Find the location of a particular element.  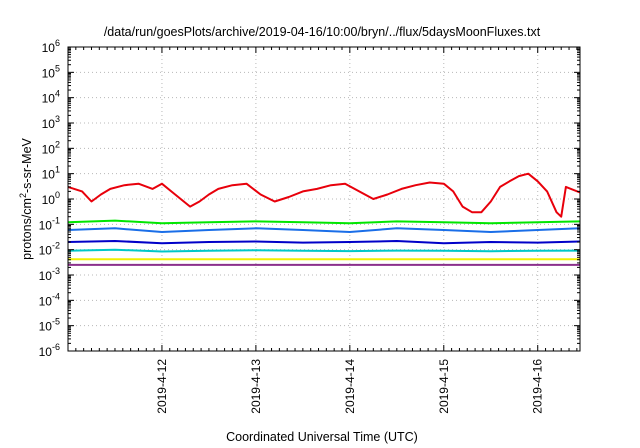

y-tick-label: 10⁶ is located at coordinates (51, 46).